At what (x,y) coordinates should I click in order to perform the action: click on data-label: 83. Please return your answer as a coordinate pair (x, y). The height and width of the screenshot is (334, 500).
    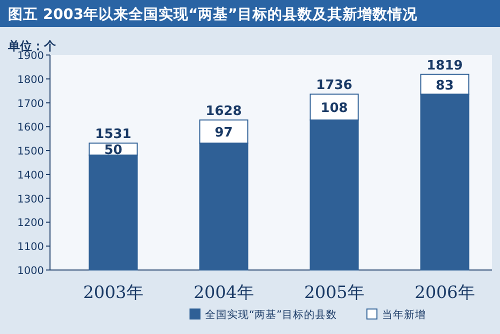
    Looking at the image, I should click on (445, 86).